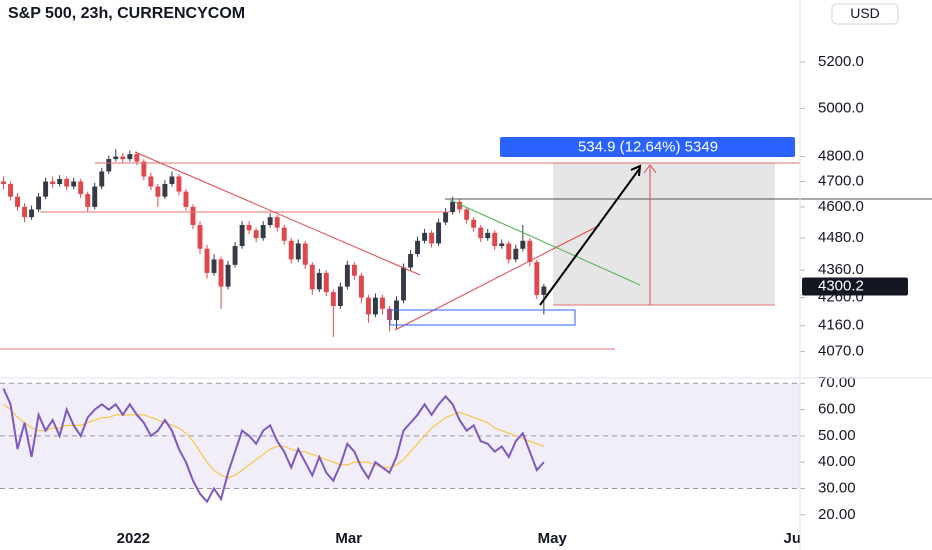 The width and height of the screenshot is (932, 550). What do you see at coordinates (841, 237) in the screenshot?
I see `y-tick-label: 4480.0` at bounding box center [841, 237].